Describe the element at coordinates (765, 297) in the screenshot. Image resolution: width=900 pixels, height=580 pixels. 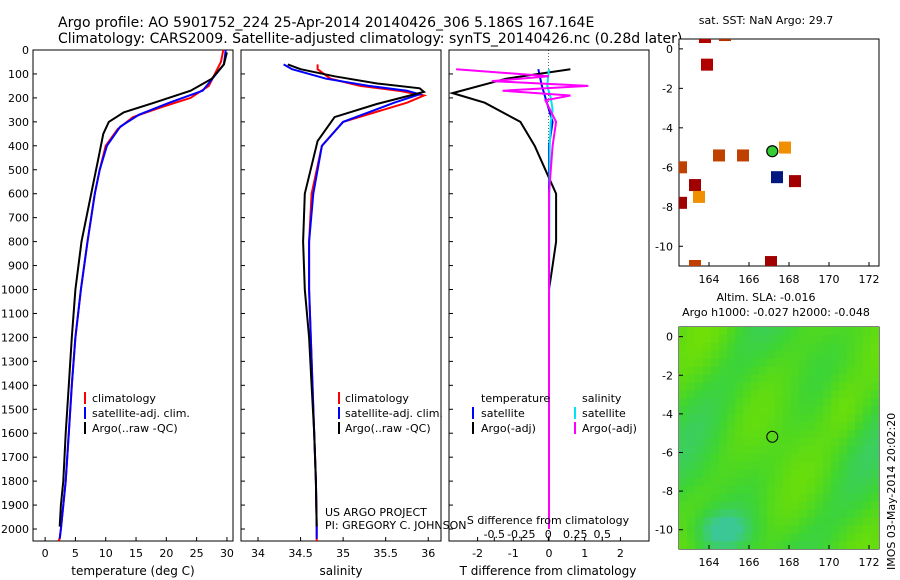
I see `sla-map-title: Altim. SLA: -0.016` at that location.